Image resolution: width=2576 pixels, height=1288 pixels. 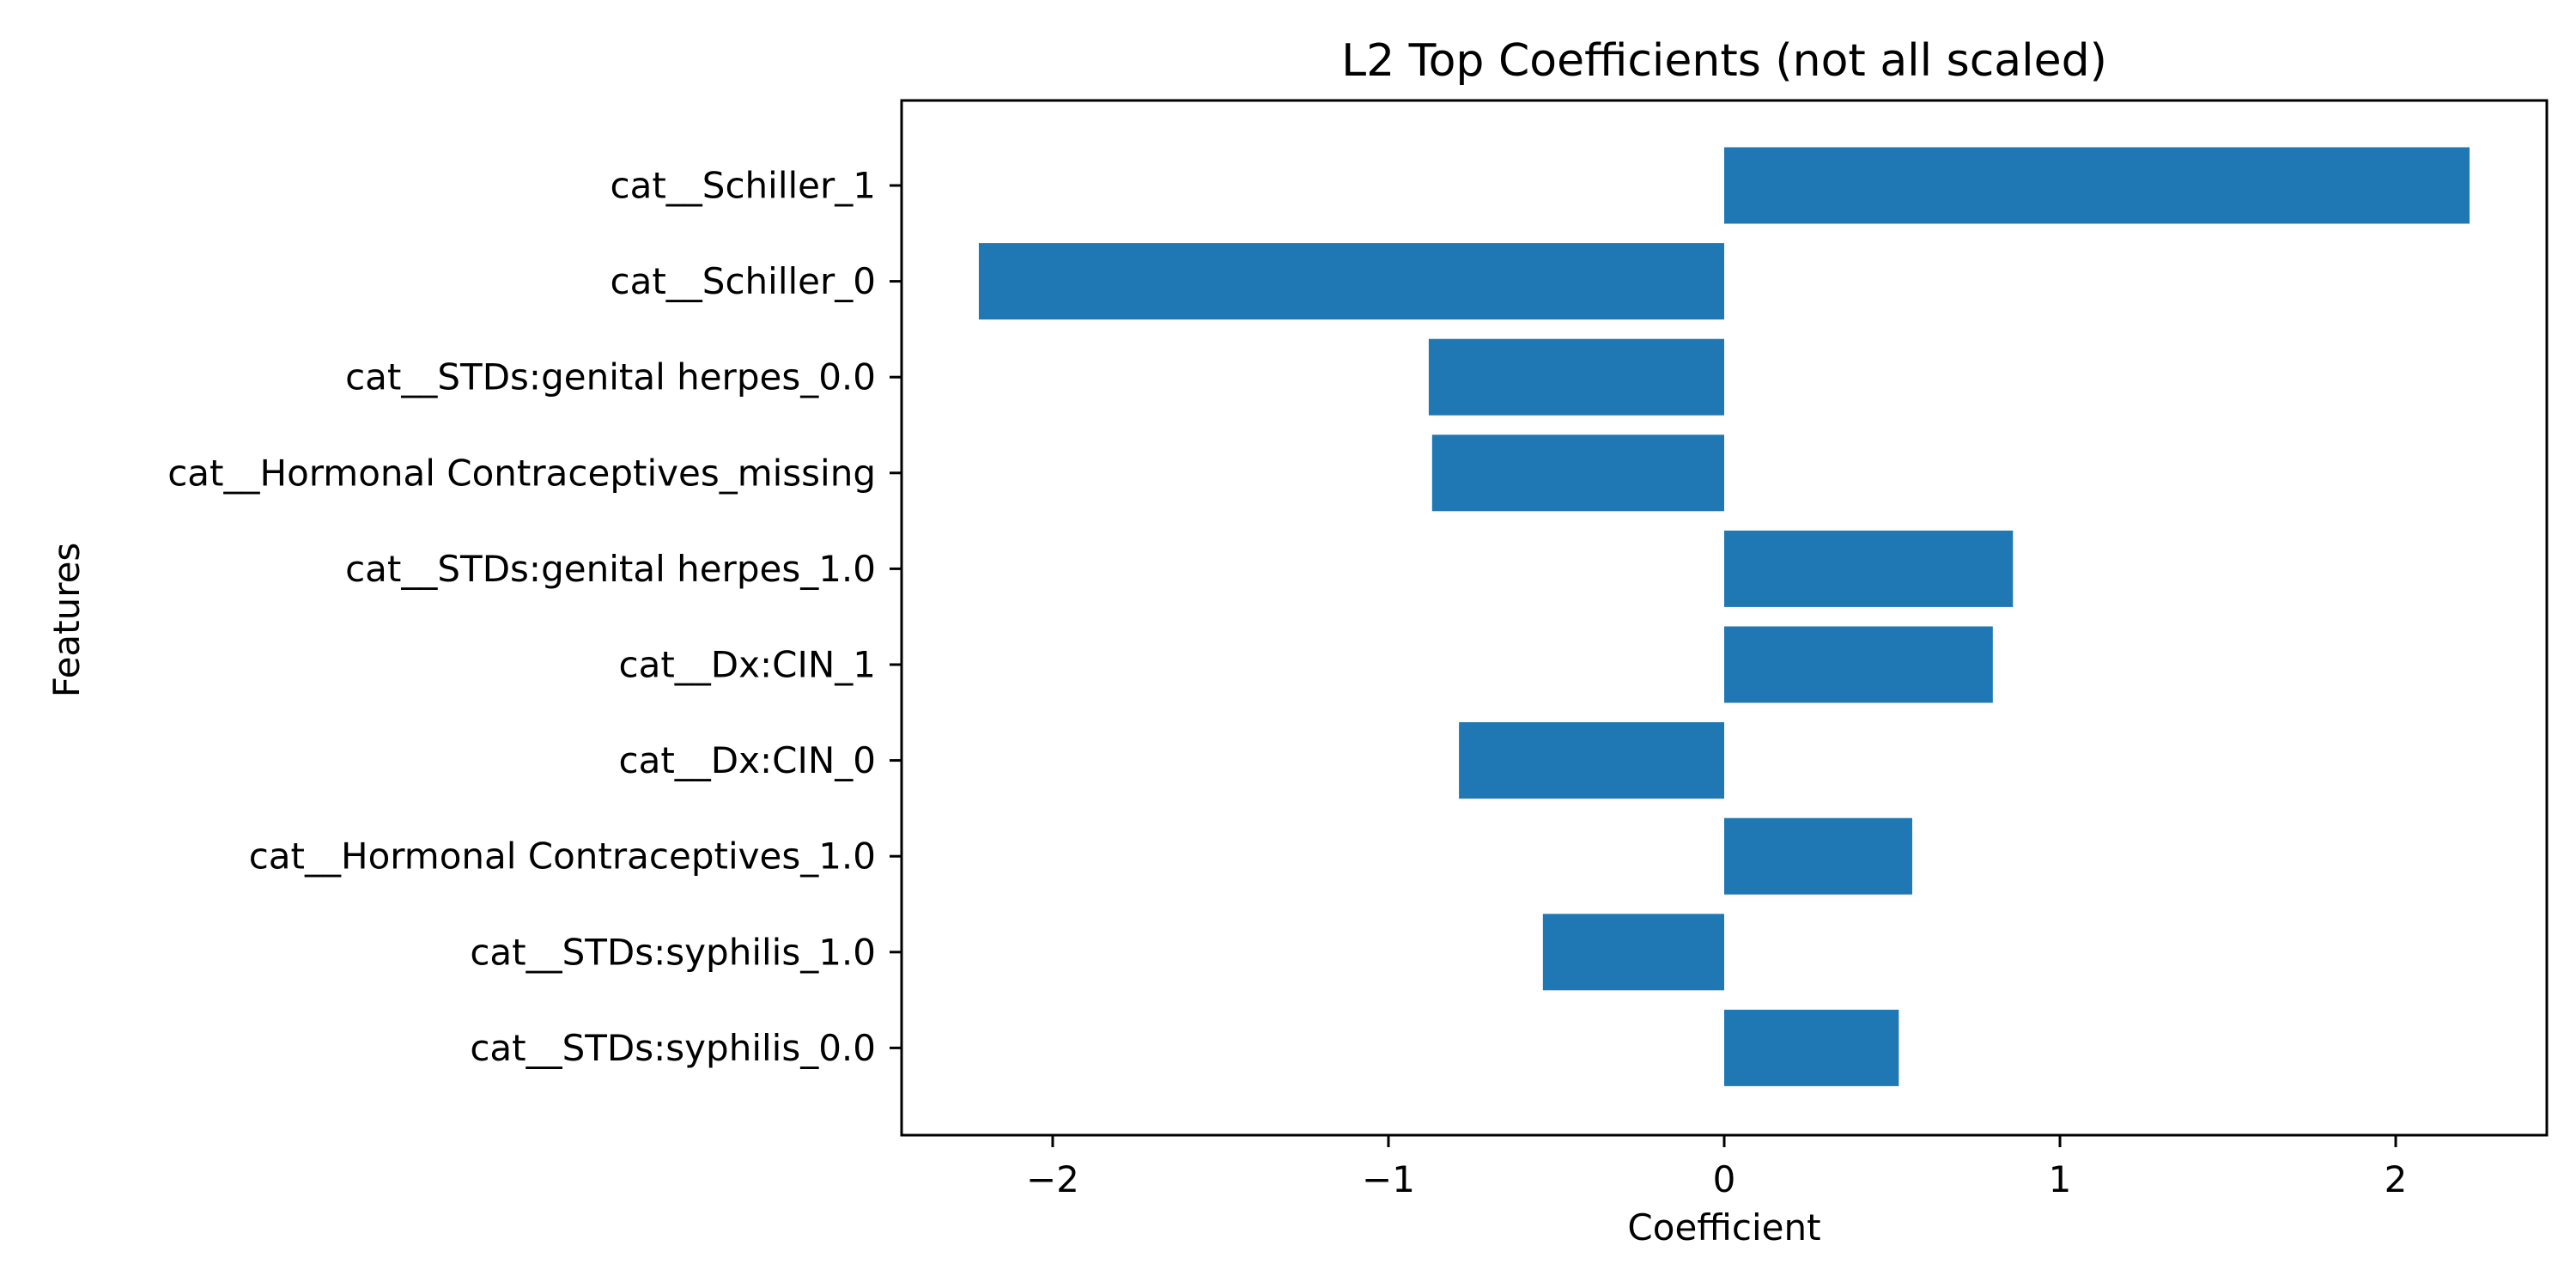 What do you see at coordinates (1052, 1179) in the screenshot?
I see `x-tick-label: −2` at bounding box center [1052, 1179].